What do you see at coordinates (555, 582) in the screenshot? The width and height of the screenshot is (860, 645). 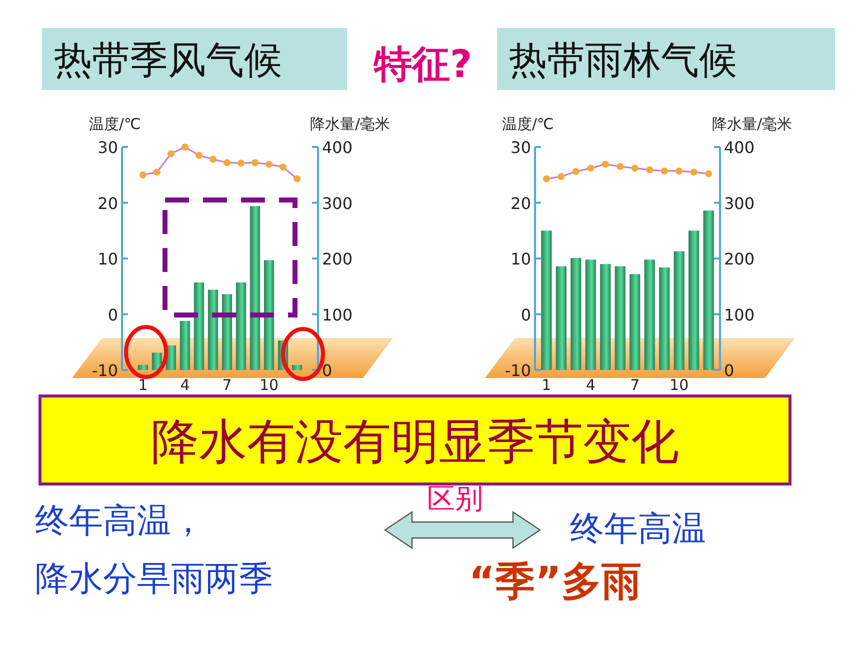 I see `text: “季”多雨` at bounding box center [555, 582].